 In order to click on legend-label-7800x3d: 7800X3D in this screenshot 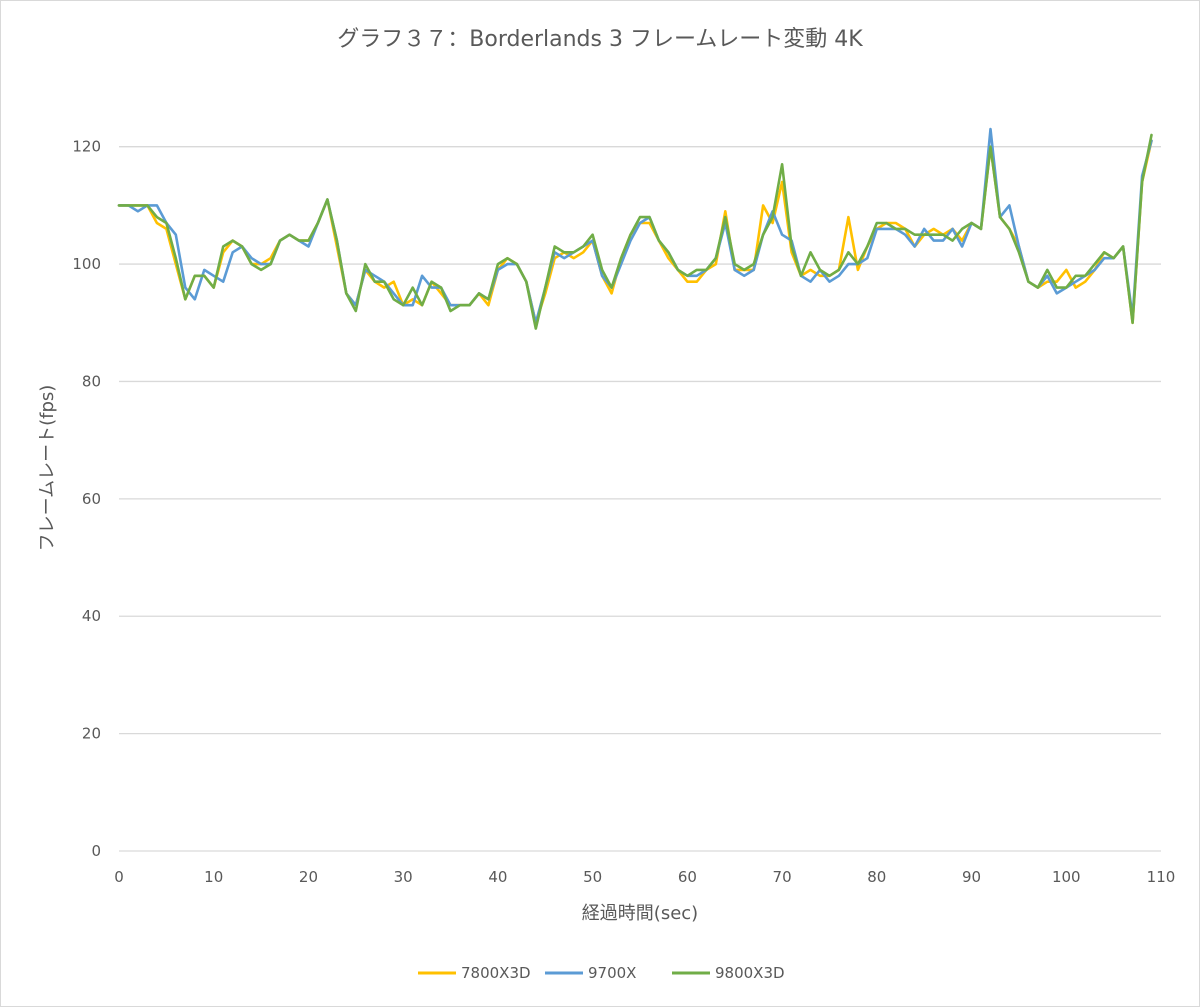, I will do `click(496, 973)`.